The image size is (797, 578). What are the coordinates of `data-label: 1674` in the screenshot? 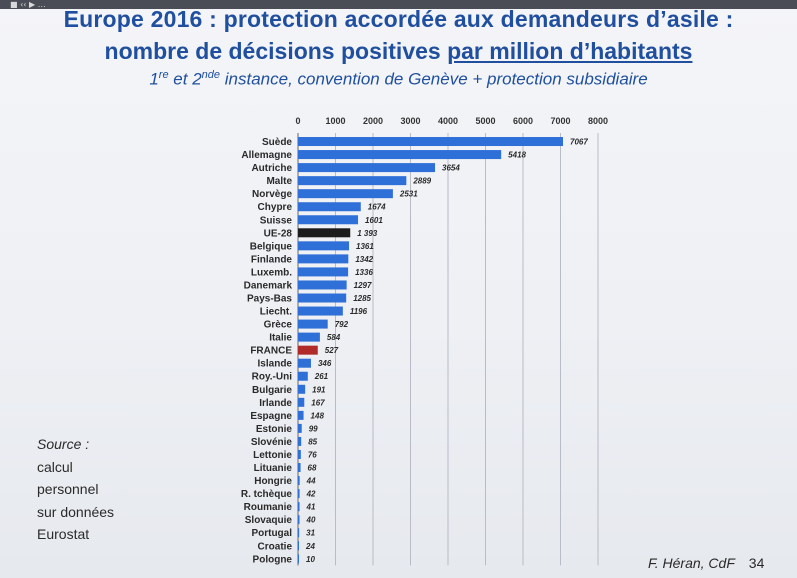 It's located at (377, 207).